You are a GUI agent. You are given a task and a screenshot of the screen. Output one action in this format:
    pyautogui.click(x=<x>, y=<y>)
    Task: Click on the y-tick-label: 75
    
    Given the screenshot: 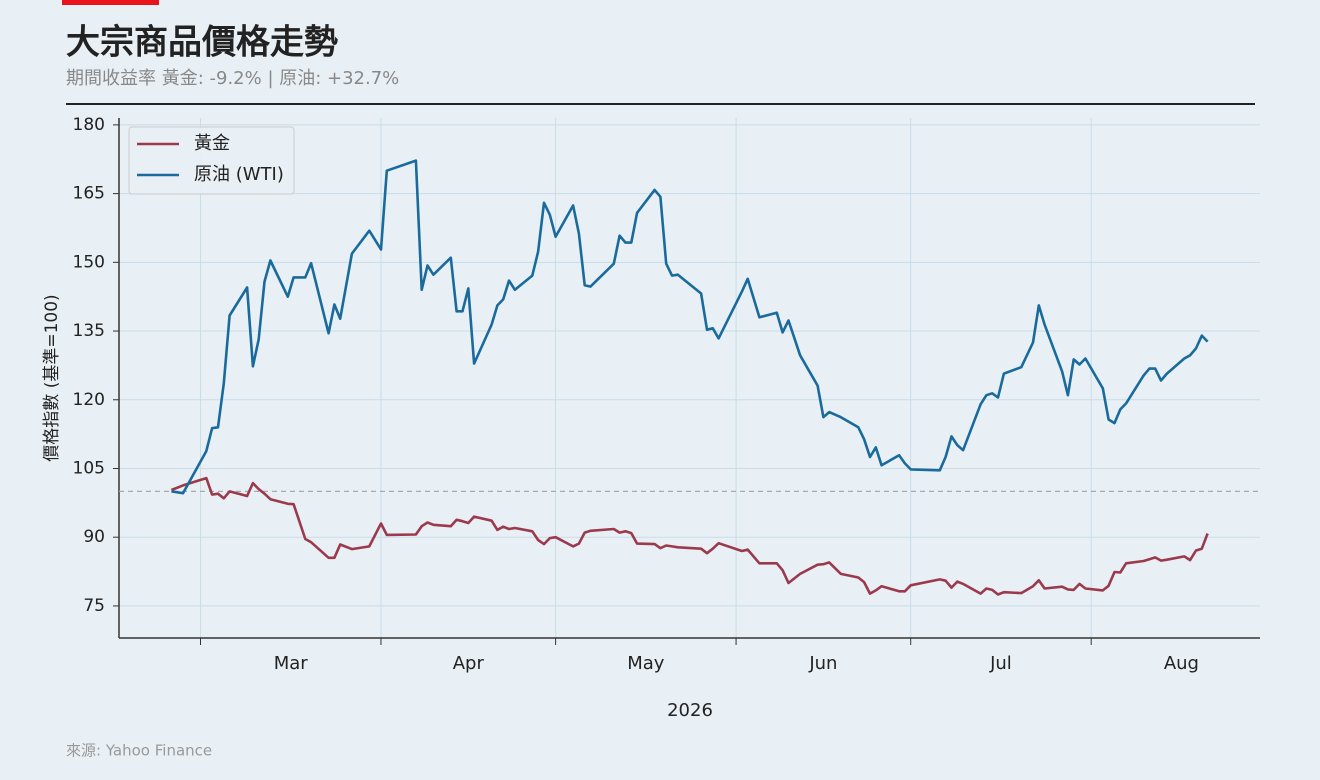 What is the action you would take?
    pyautogui.click(x=94, y=606)
    